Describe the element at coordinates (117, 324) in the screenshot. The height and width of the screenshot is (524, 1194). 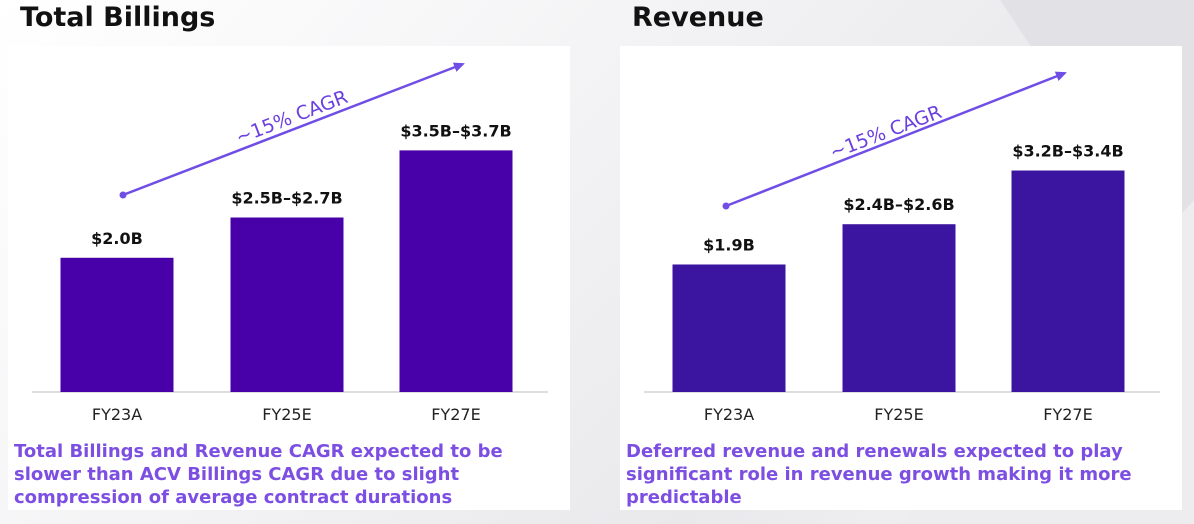
I see `billings-bar-fy23a` at that location.